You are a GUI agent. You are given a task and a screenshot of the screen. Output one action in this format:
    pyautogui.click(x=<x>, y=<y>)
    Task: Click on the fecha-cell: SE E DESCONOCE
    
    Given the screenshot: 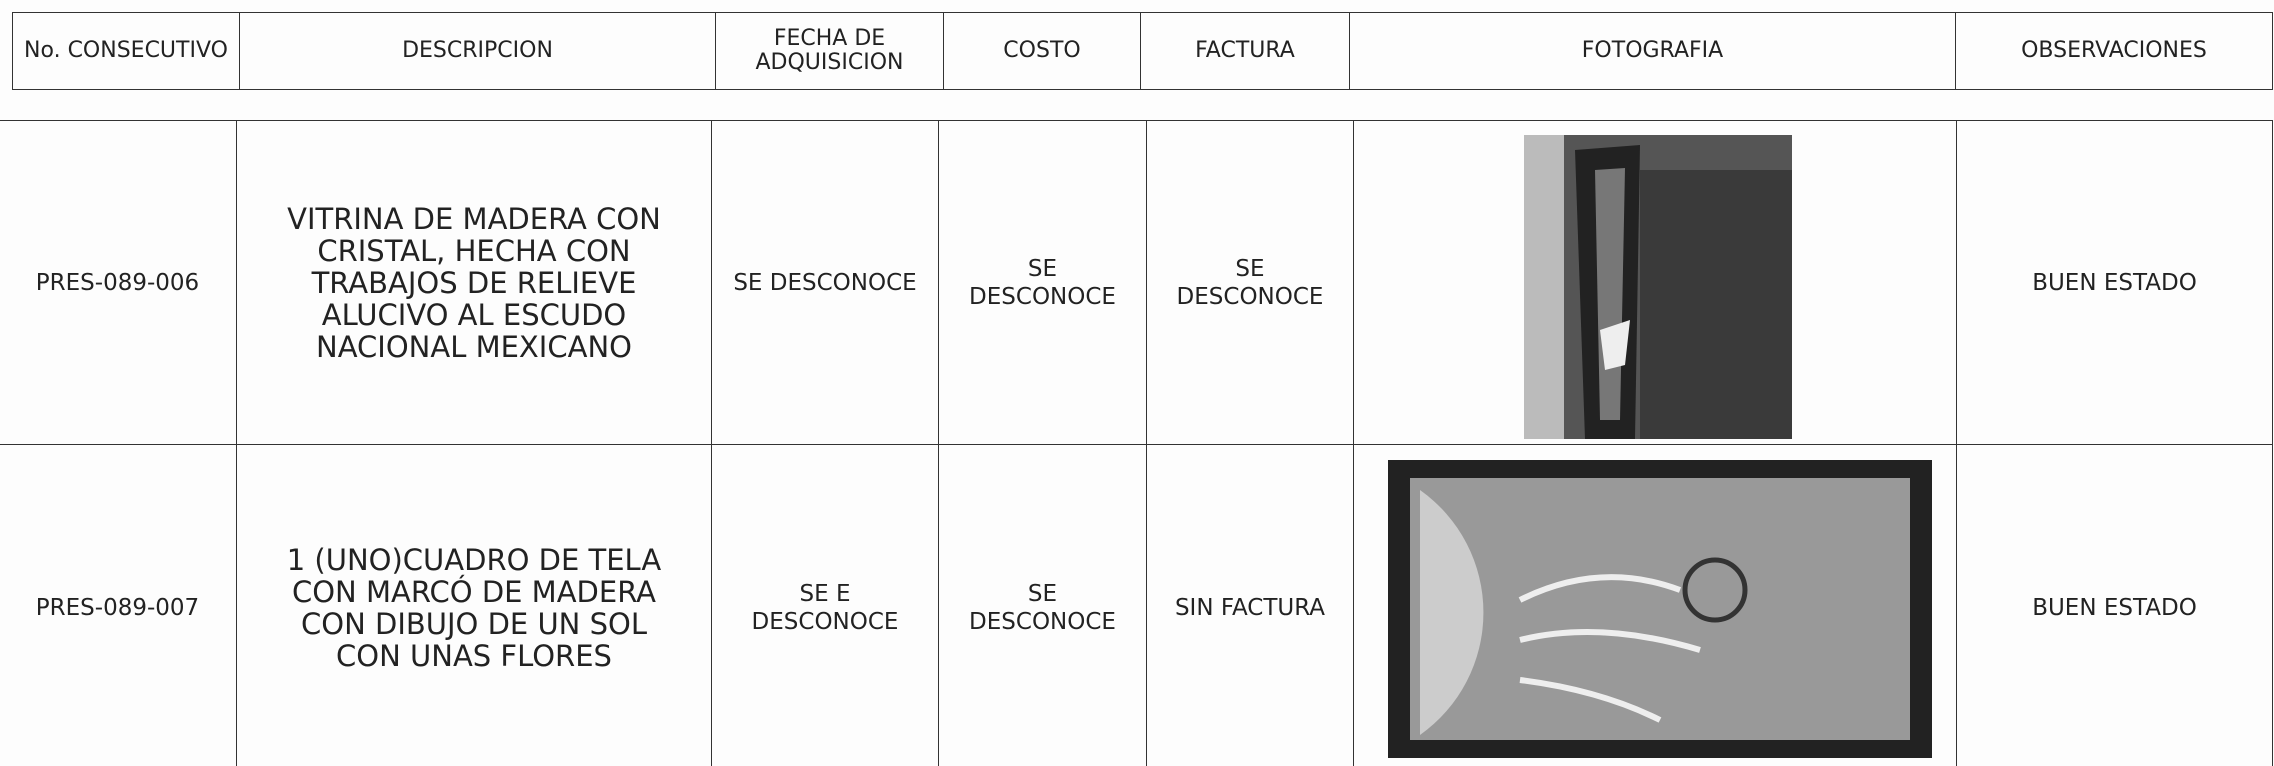 What is the action you would take?
    pyautogui.click(x=825, y=605)
    